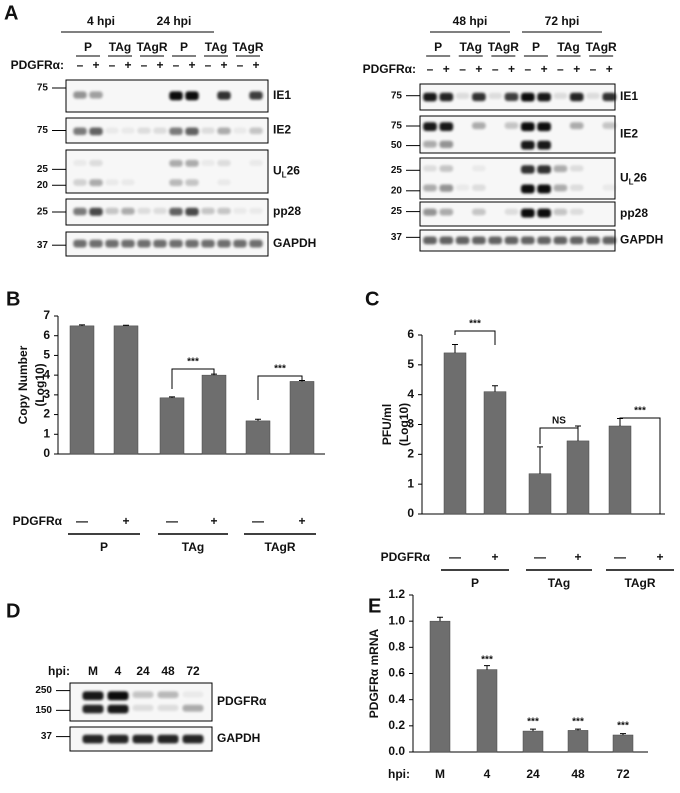  I want to click on marker-label: 37, so click(397, 237).